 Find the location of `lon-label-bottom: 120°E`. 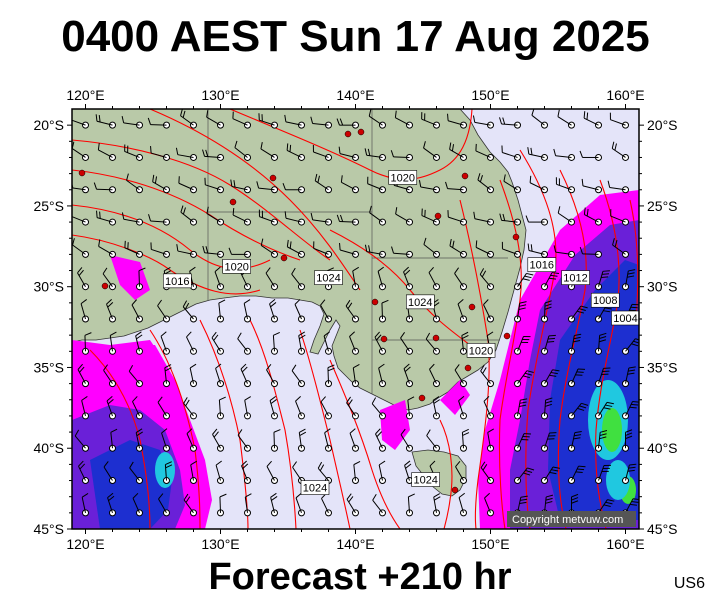

lon-label-bottom: 120°E is located at coordinates (85, 544).